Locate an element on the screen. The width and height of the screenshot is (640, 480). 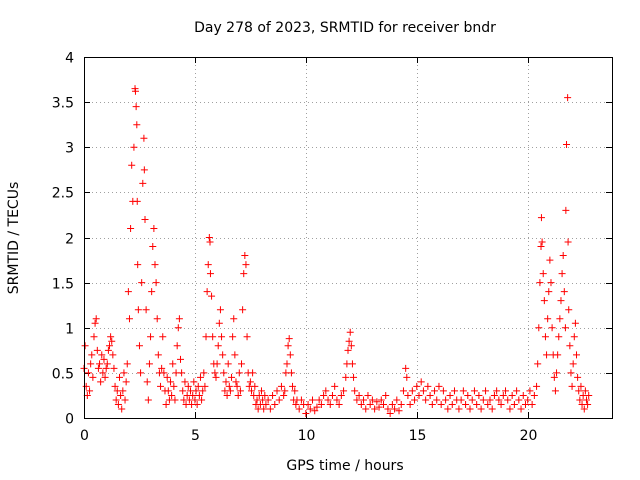
x-tick-label: 10 is located at coordinates (307, 436).